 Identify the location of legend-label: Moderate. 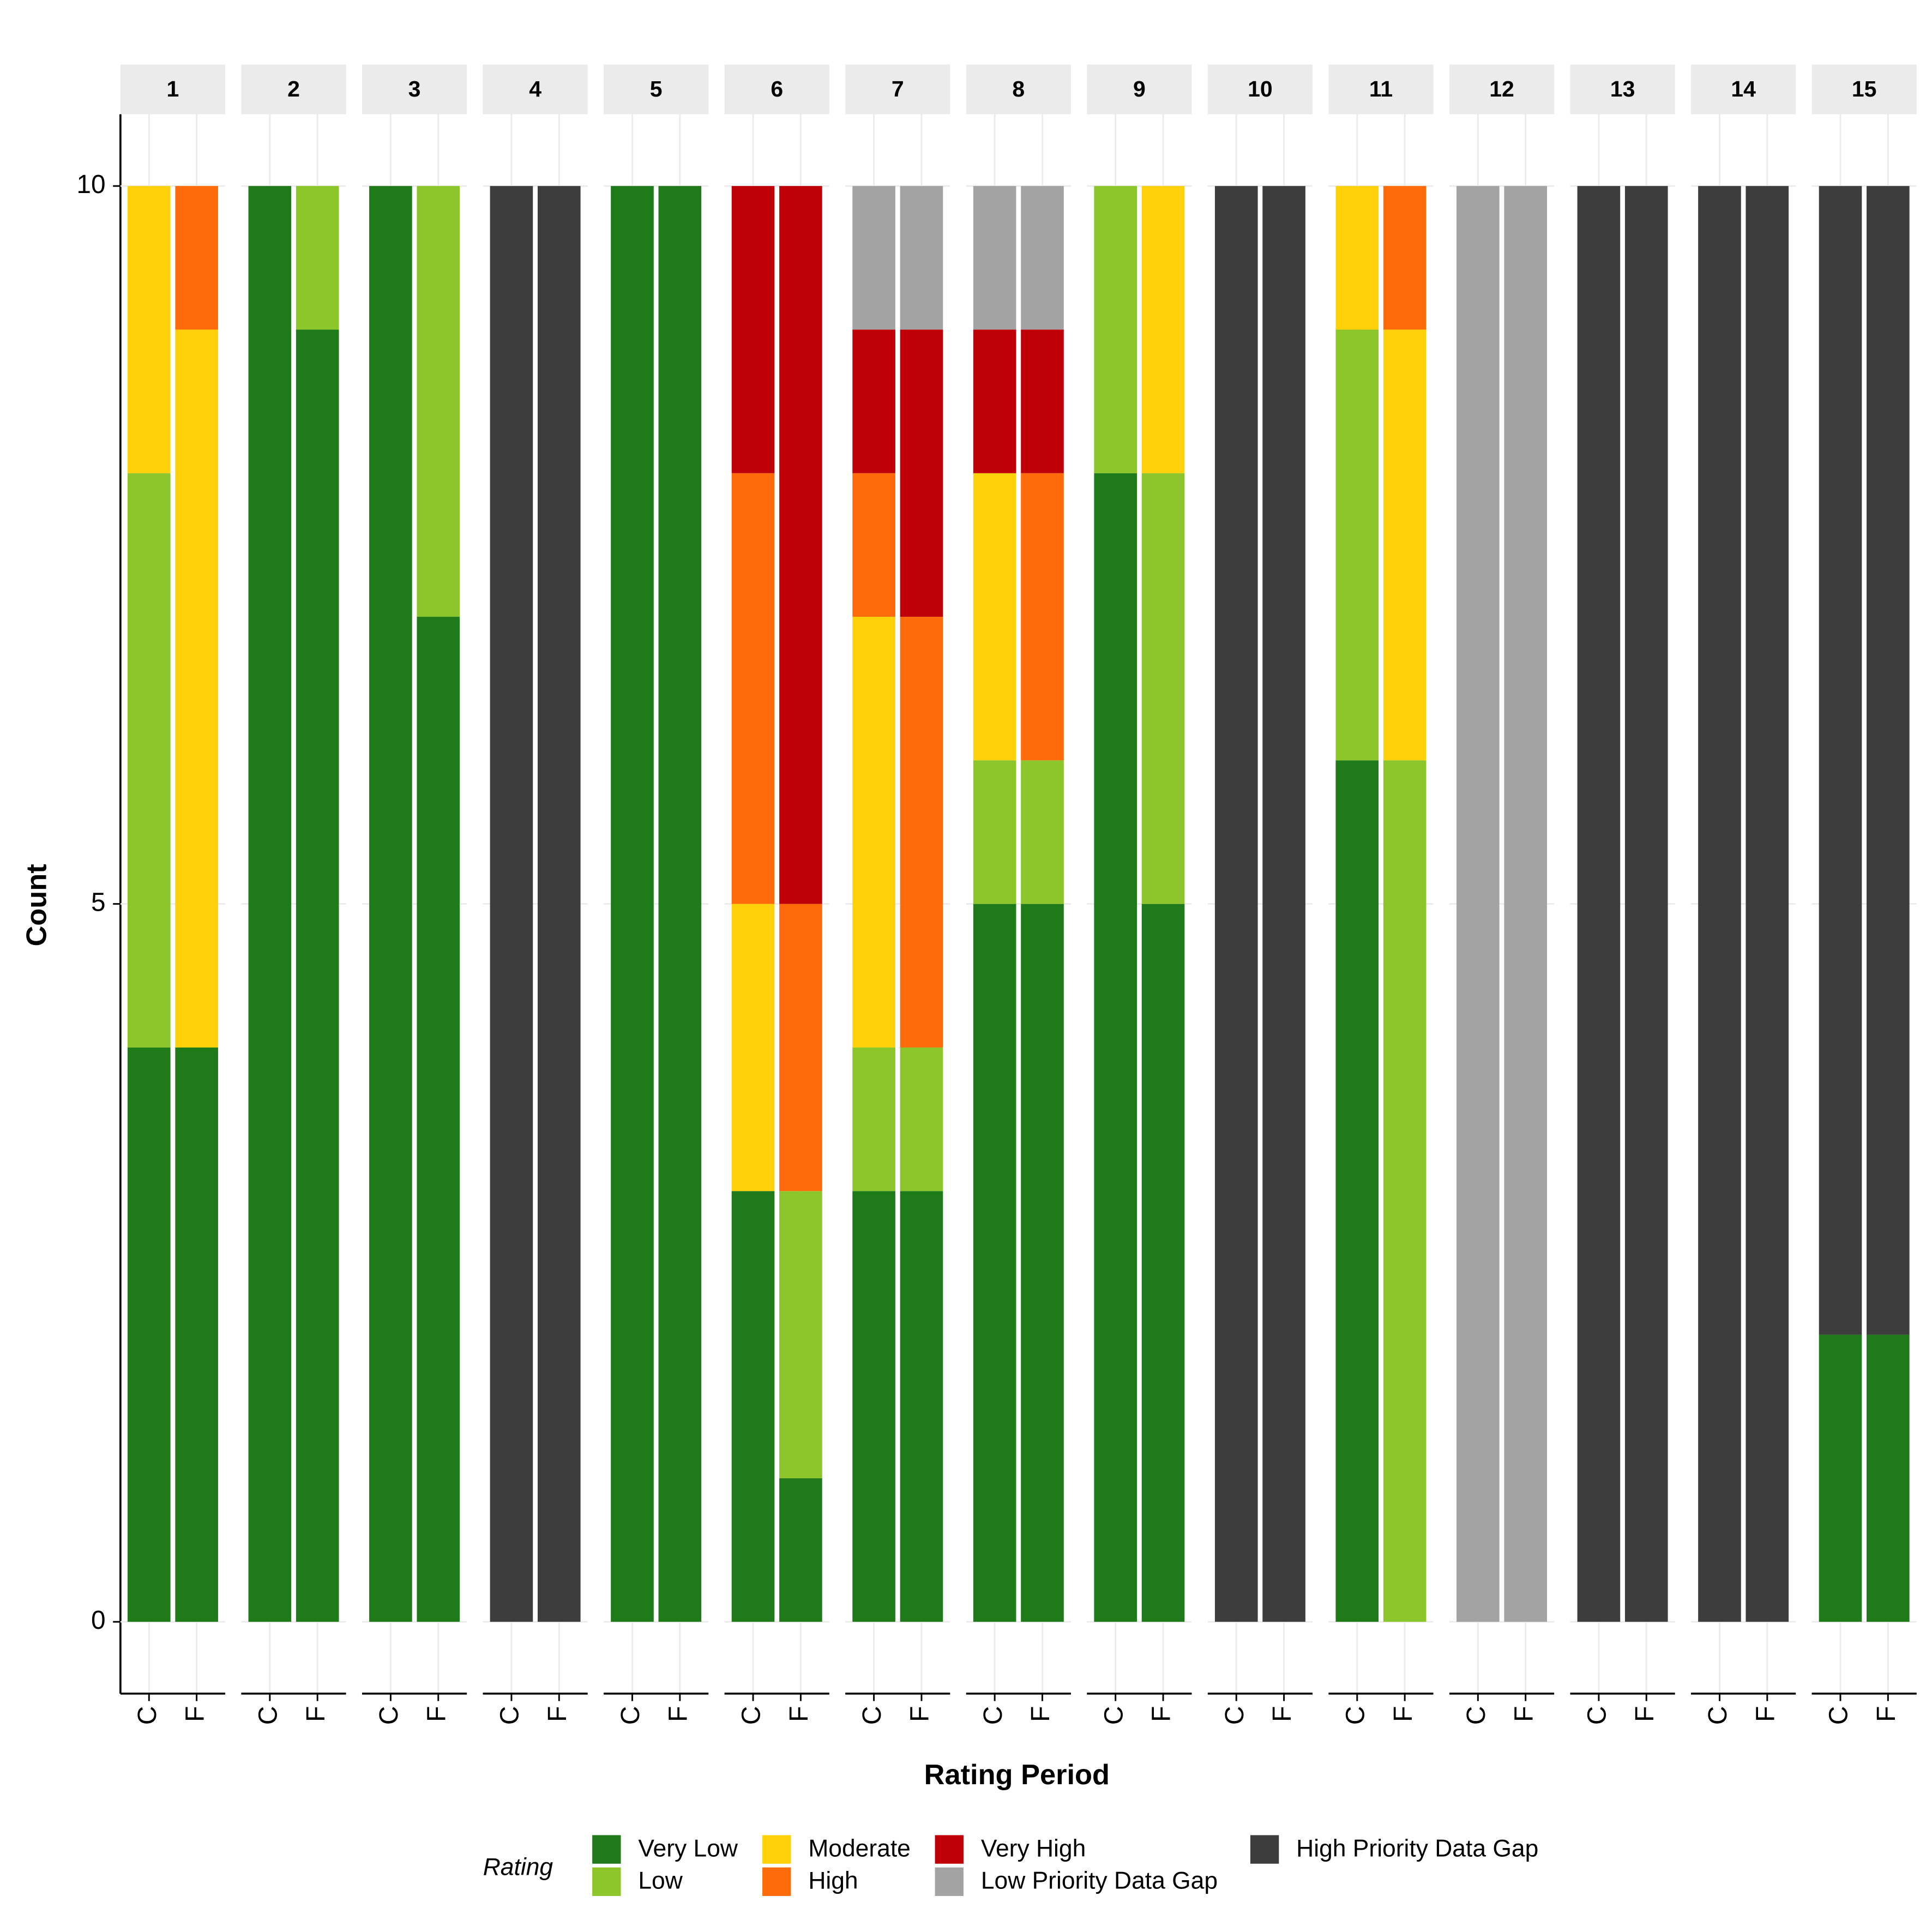
(859, 1848).